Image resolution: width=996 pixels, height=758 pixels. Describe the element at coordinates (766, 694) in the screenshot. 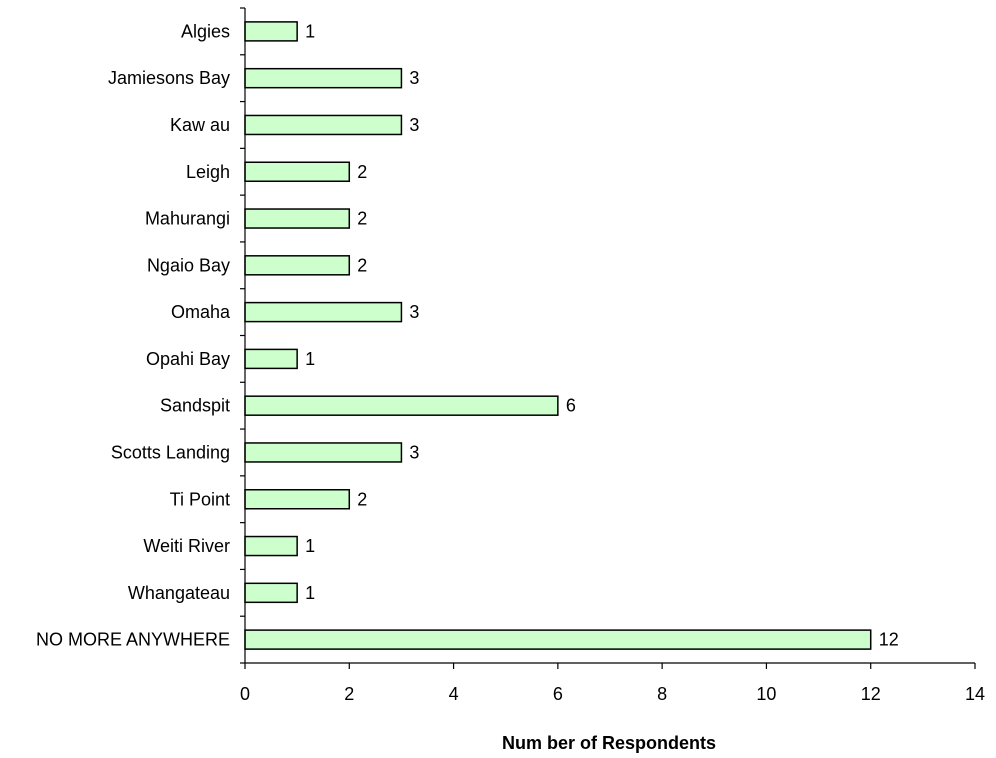

I see `x-tick-label-10: 10` at that location.